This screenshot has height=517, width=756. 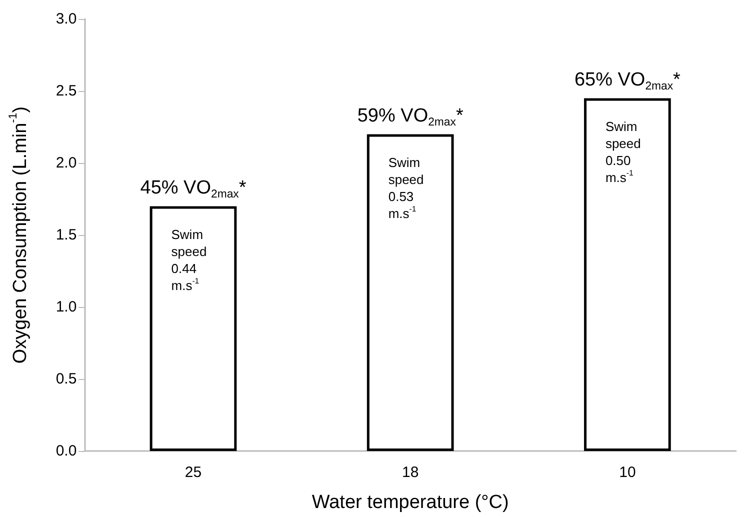 I want to click on y-axis-title: Oxygen Consumption (L.min-1), so click(x=19, y=235).